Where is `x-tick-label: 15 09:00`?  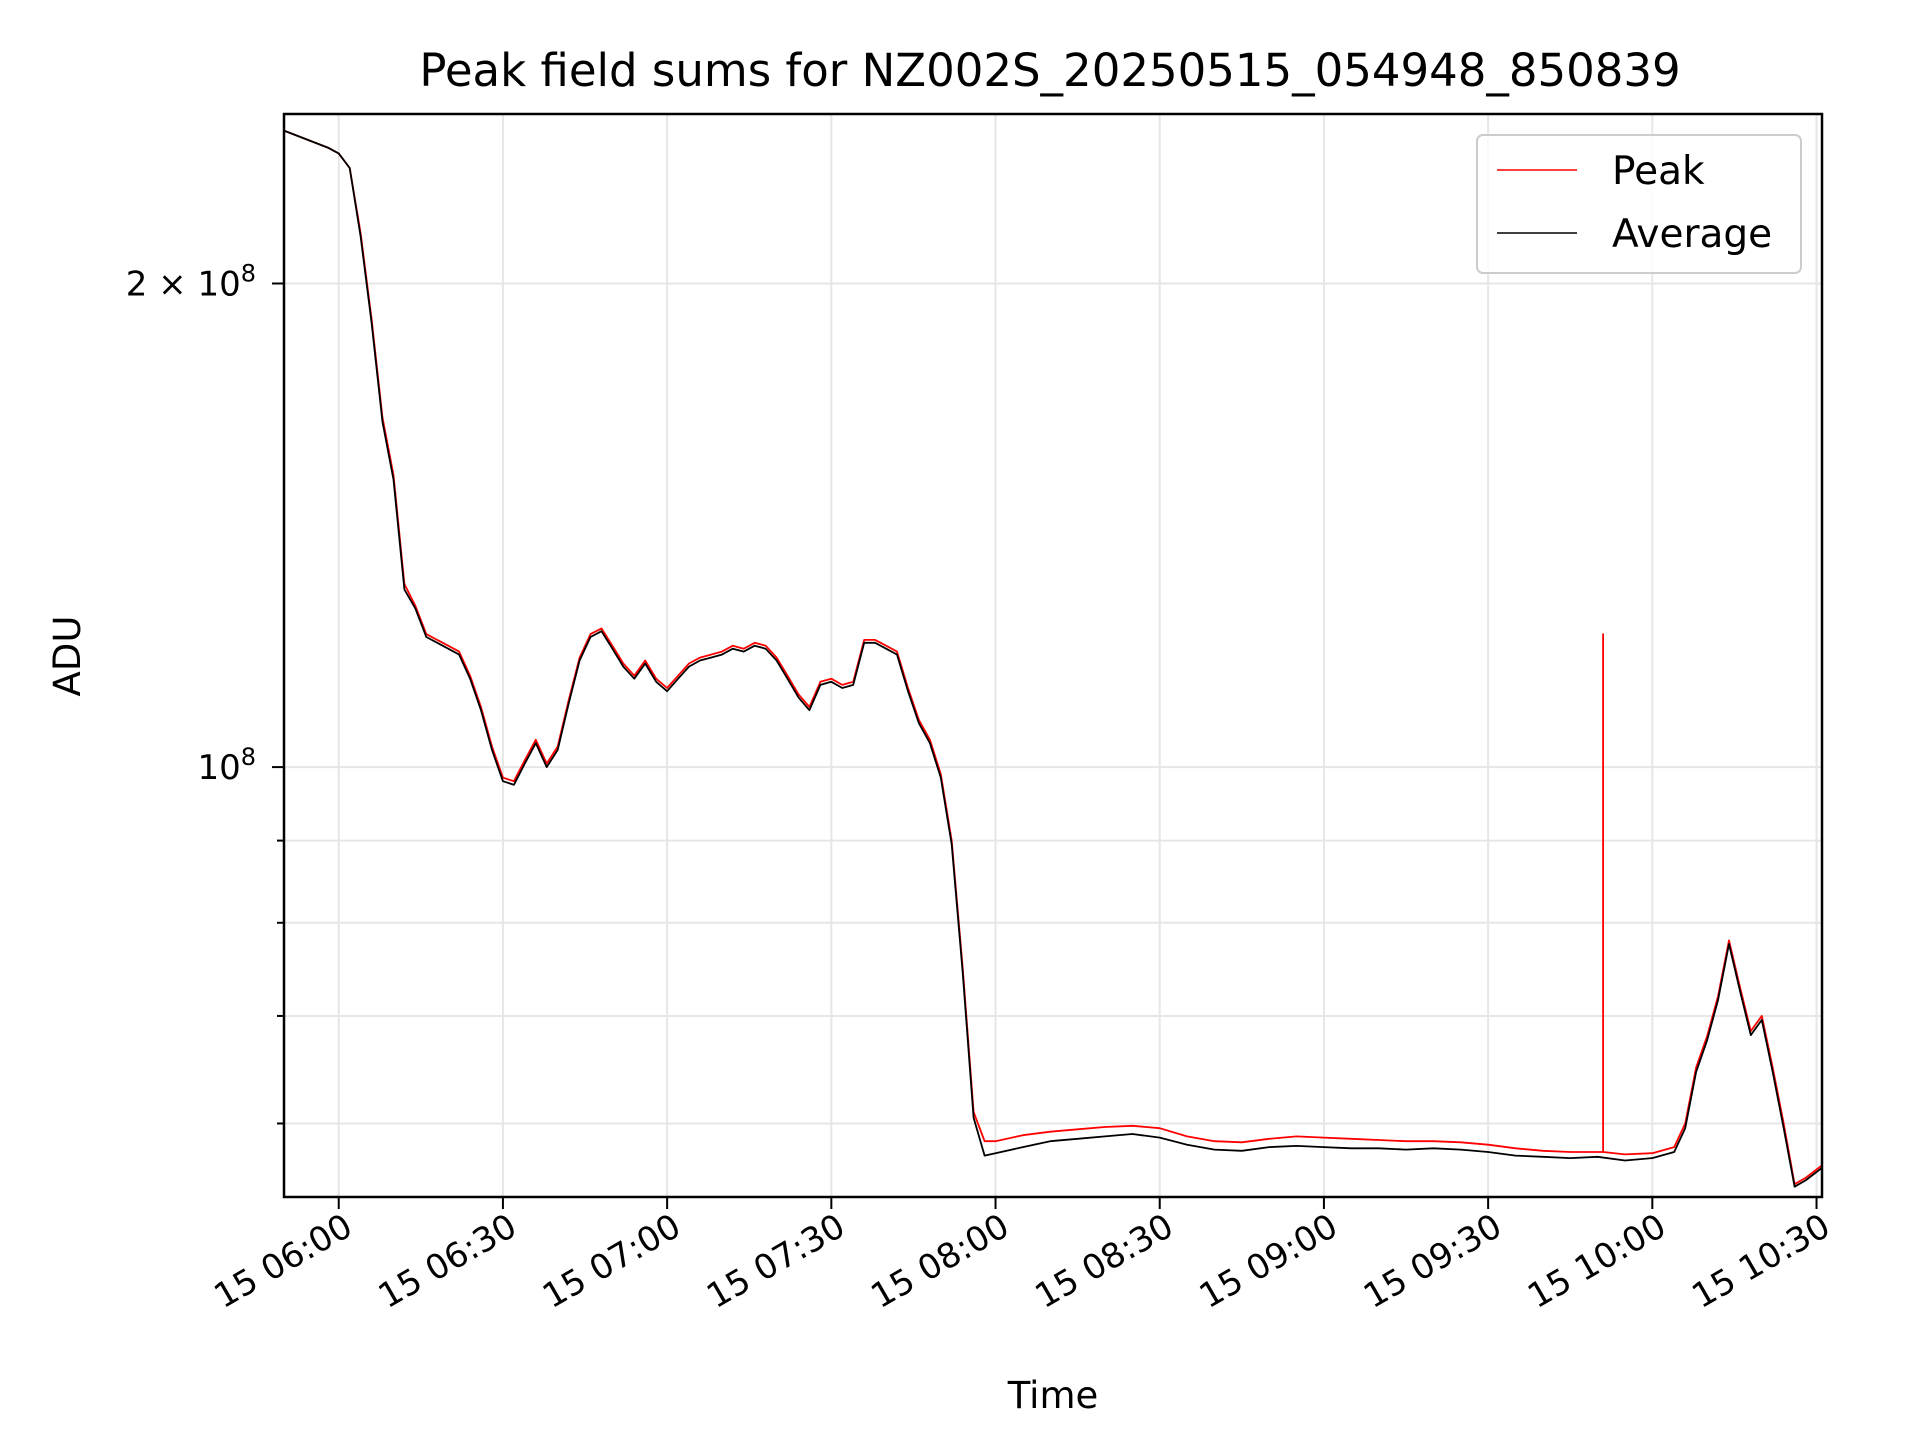 x-tick-label: 15 09:00 is located at coordinates (1269, 1261).